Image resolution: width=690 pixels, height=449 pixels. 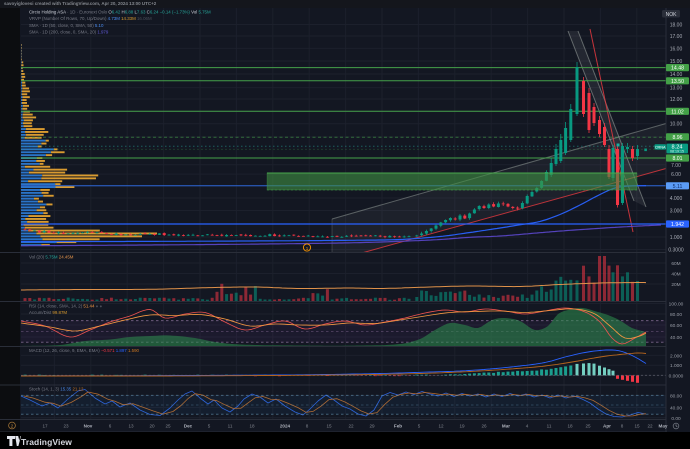 I want to click on svg-text: 0.0000, so click(x=676, y=376).